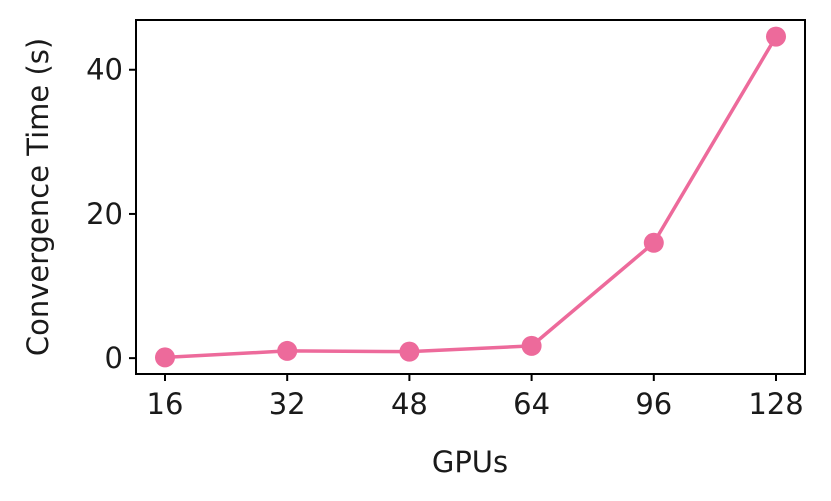 The height and width of the screenshot is (501, 831). What do you see at coordinates (38, 197) in the screenshot?
I see `y-axis-title: Convergence Time (s)` at bounding box center [38, 197].